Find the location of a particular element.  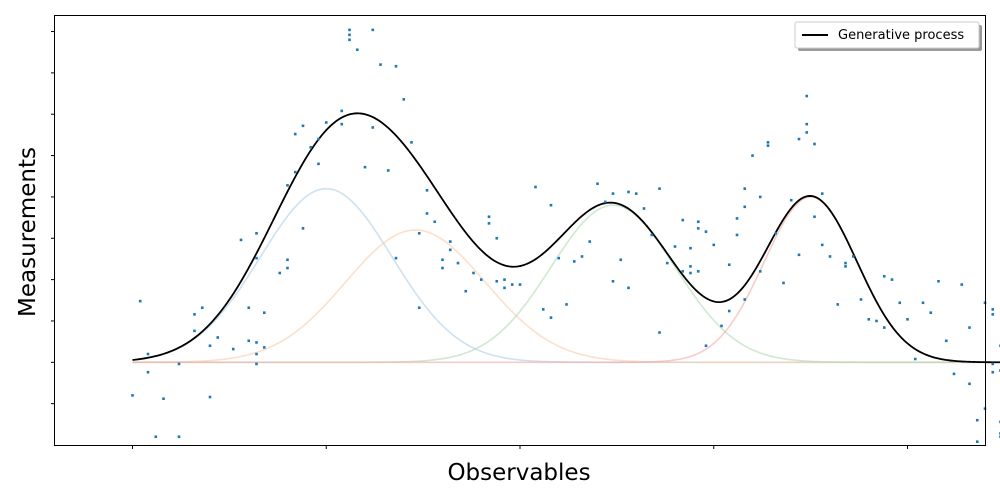

legend-box is located at coordinates (887, 35).